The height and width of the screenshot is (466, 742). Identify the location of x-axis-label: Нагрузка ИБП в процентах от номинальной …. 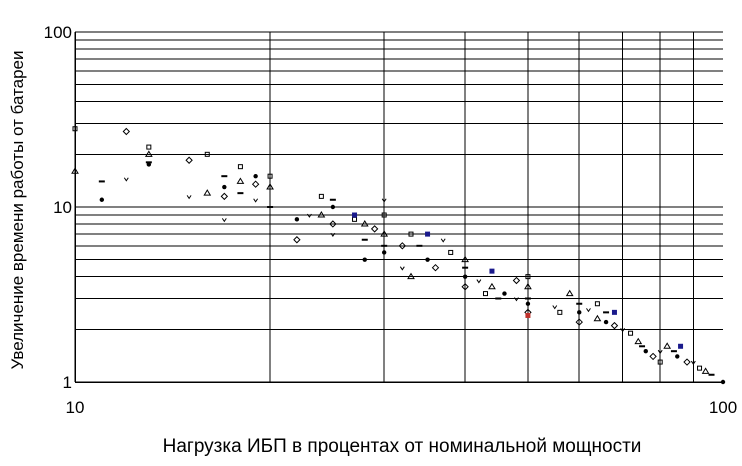
(402, 446).